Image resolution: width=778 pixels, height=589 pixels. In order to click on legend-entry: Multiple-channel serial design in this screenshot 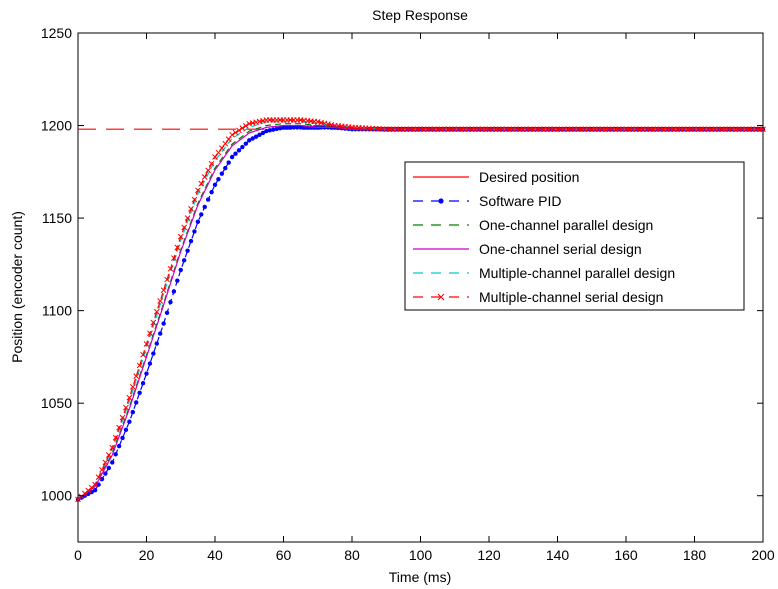, I will do `click(538, 297)`.